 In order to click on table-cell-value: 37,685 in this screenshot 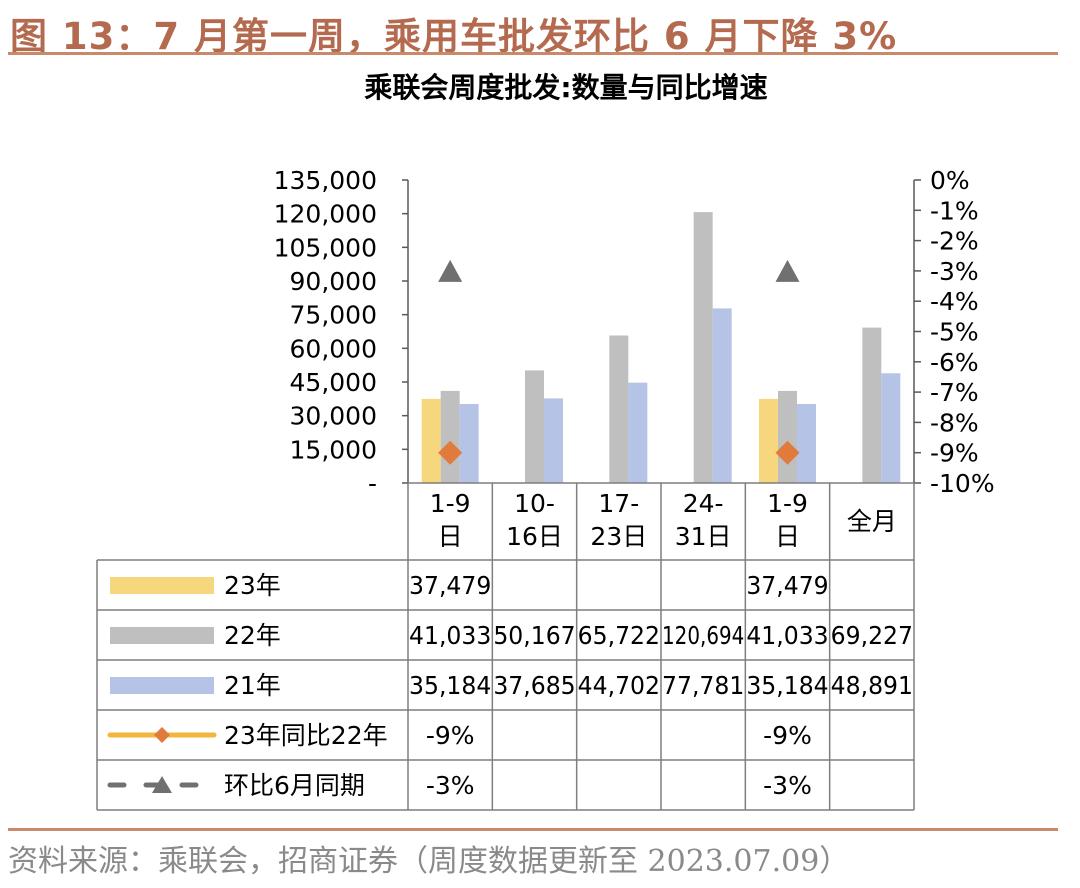, I will do `click(534, 685)`.